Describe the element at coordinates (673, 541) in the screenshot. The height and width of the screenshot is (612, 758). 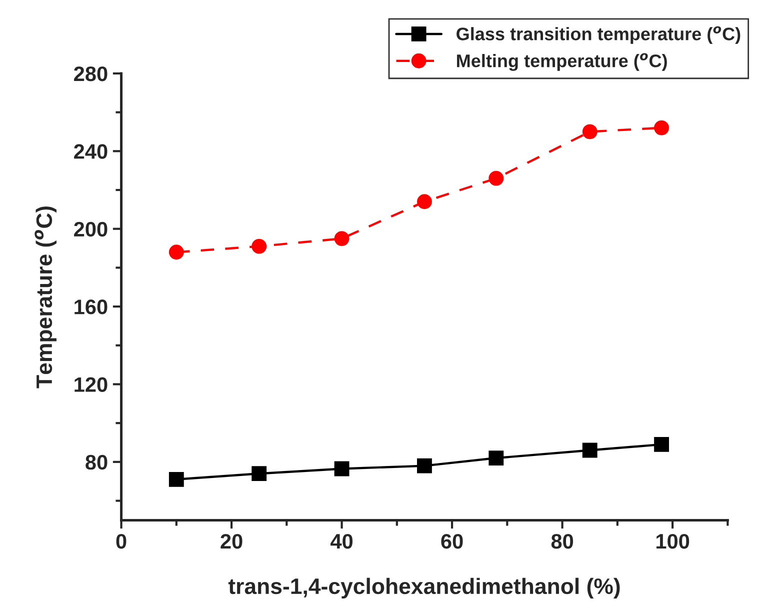
I see `x-tick-label: 100` at that location.